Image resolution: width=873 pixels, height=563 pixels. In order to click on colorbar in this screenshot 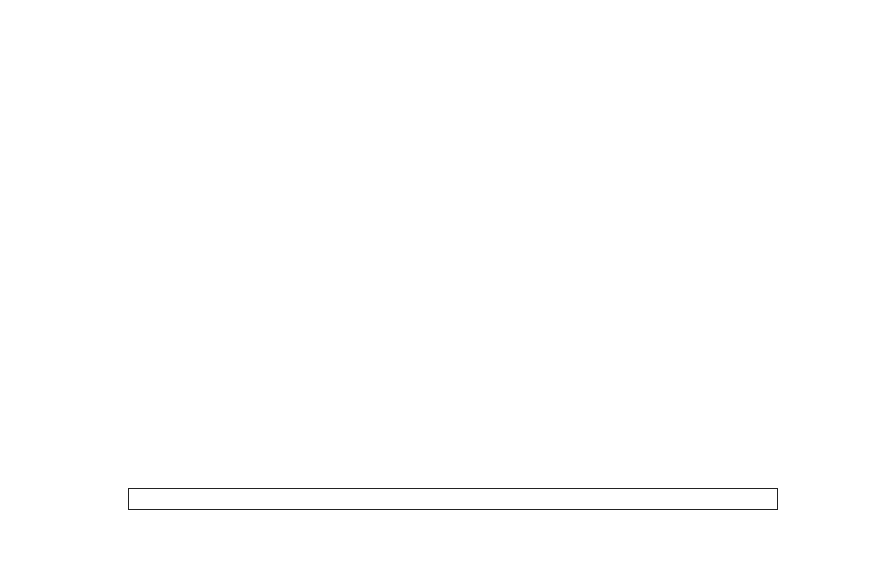, I will do `click(453, 499)`.